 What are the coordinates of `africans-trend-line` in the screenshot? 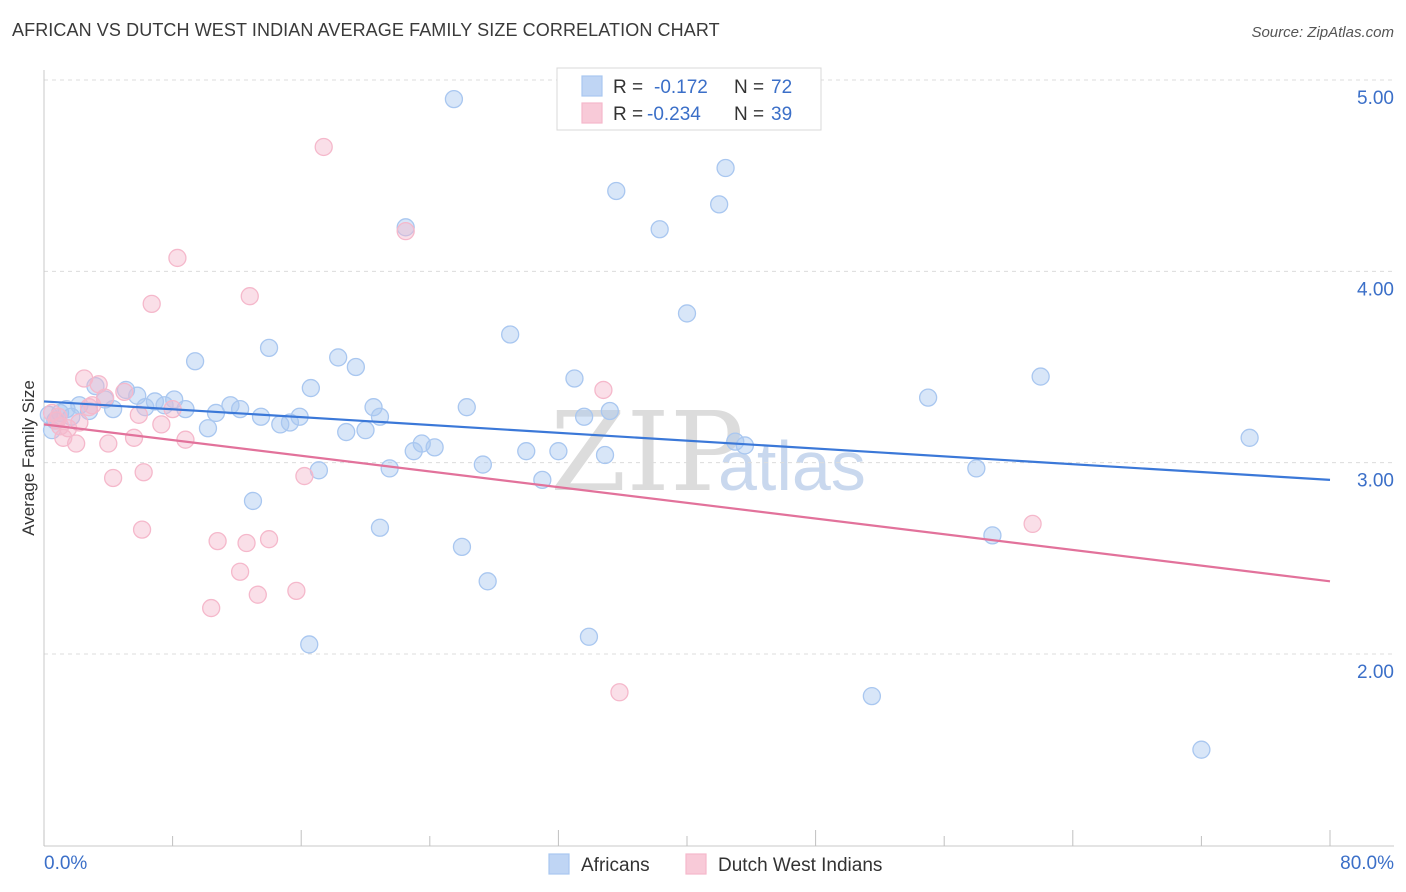 It's located at (687, 440).